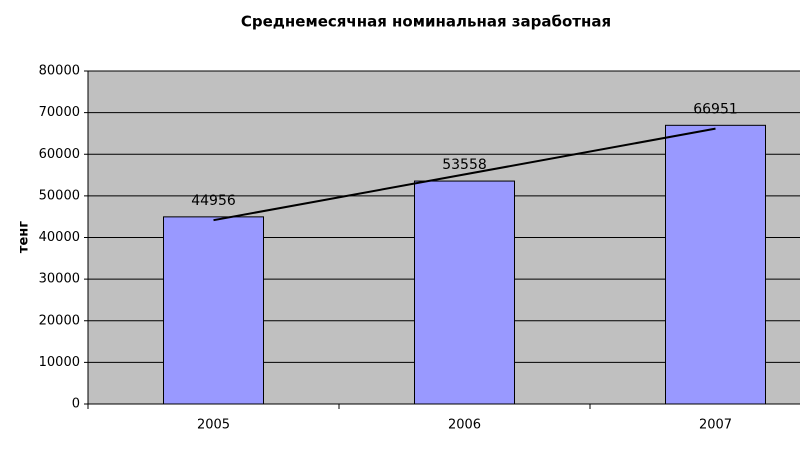 The height and width of the screenshot is (449, 800). Describe the element at coordinates (76, 404) in the screenshot. I see `y-tick-label: 0` at that location.